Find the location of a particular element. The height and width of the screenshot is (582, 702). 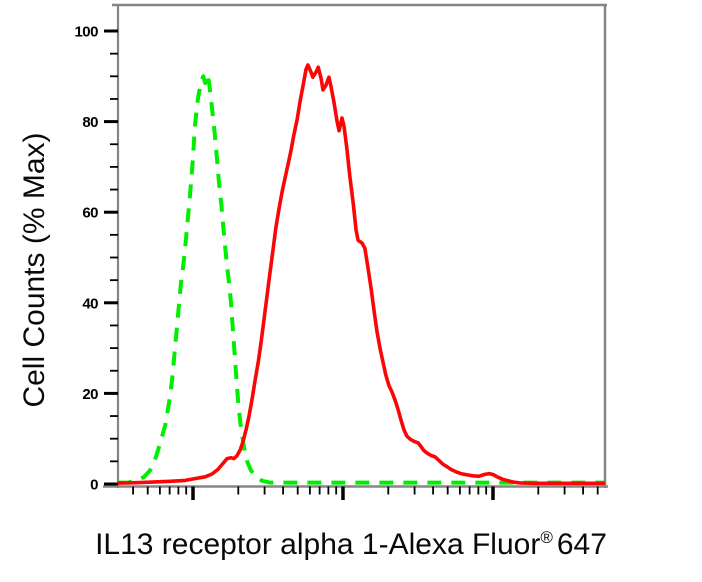

x-axis-title-text: IL13 receptor alpha 1-Alexa Fluor is located at coordinates (318, 544).